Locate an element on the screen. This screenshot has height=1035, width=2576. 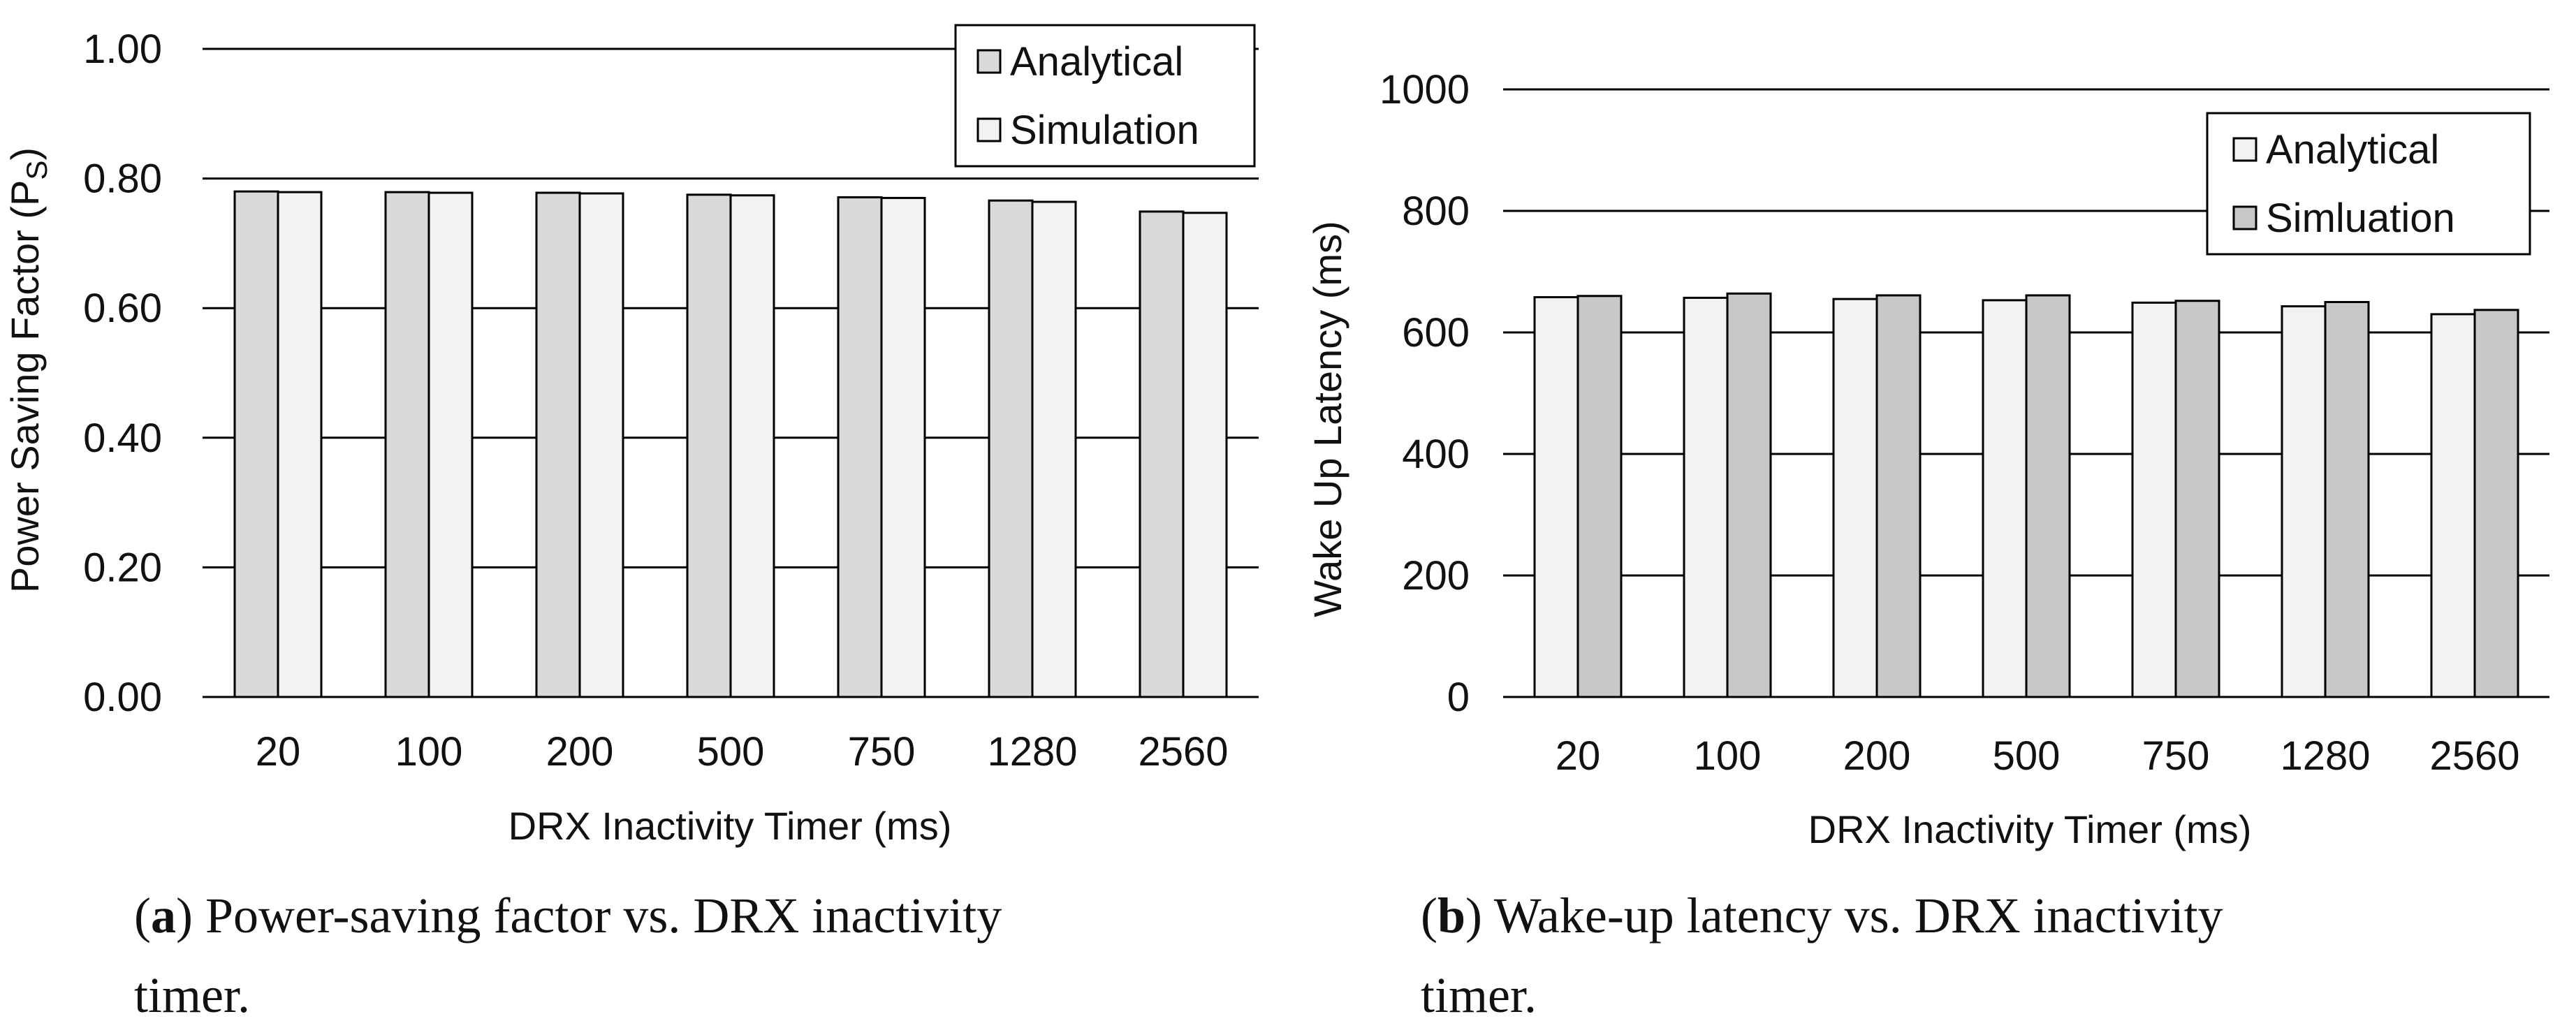
chart-a-x-tick-labels: 20 100 200 500 750 1280 2560 is located at coordinates (742, 752).